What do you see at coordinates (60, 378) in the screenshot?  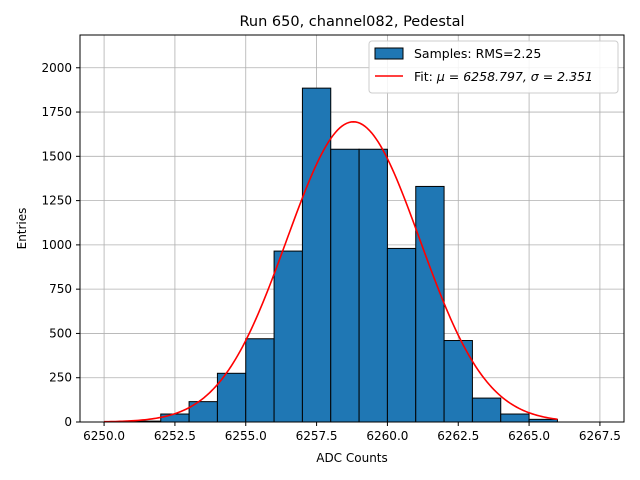 I see `y-tick-label-1: 250` at bounding box center [60, 378].